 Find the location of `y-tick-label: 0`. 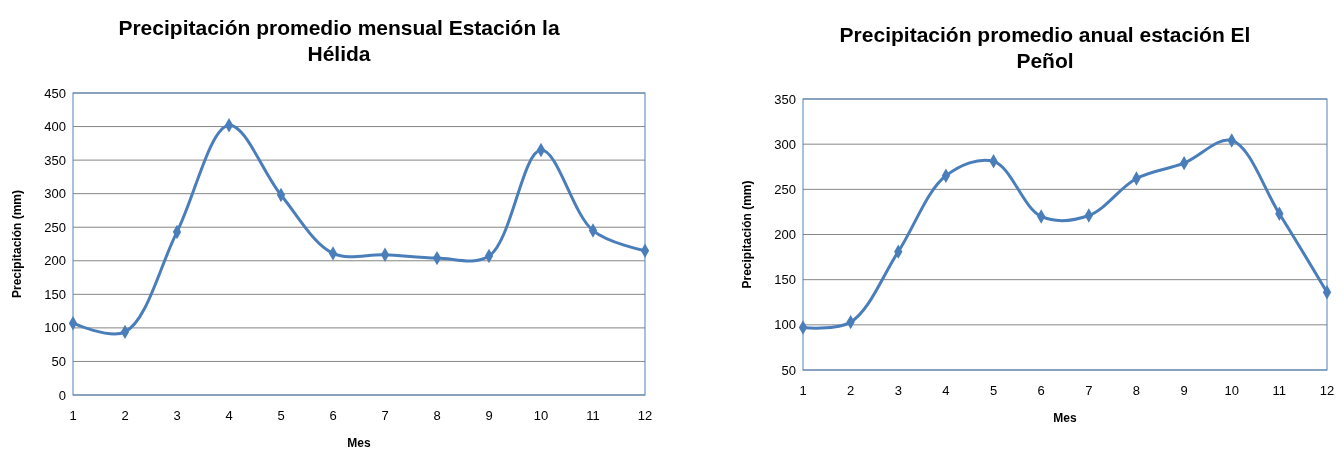

y-tick-label: 0 is located at coordinates (62, 395).